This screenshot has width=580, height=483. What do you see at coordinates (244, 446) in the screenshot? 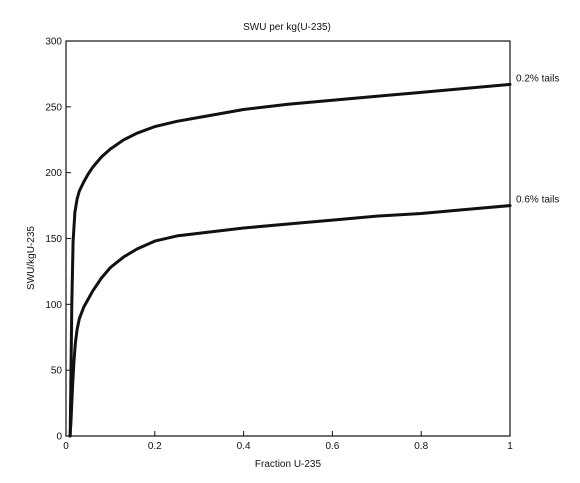
I see `x-tick-label: 0.4` at bounding box center [244, 446].